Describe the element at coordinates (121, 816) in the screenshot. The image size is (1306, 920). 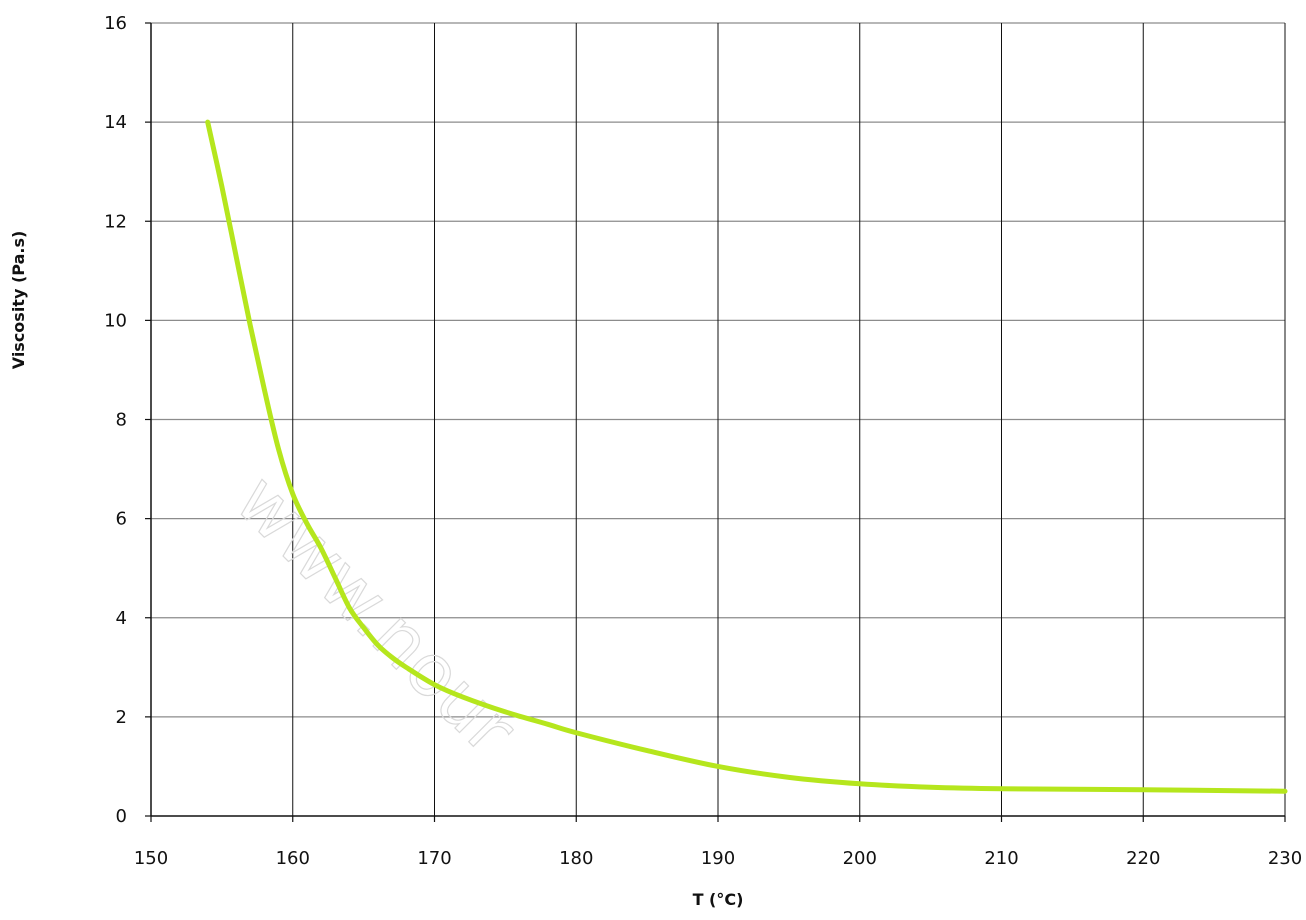
I see `y-tick-label: 0` at that location.